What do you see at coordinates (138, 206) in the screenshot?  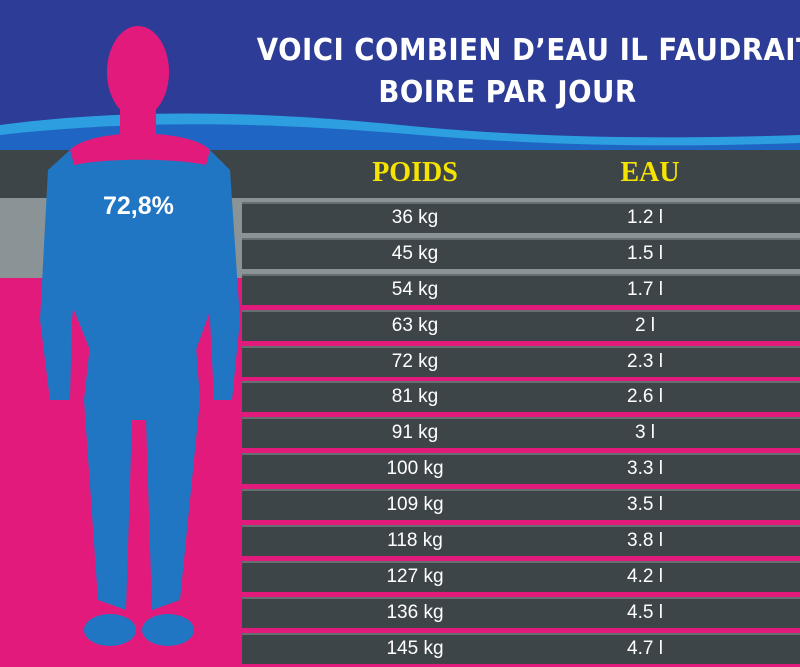 I see `body-water-percentage: 72,8%` at bounding box center [138, 206].